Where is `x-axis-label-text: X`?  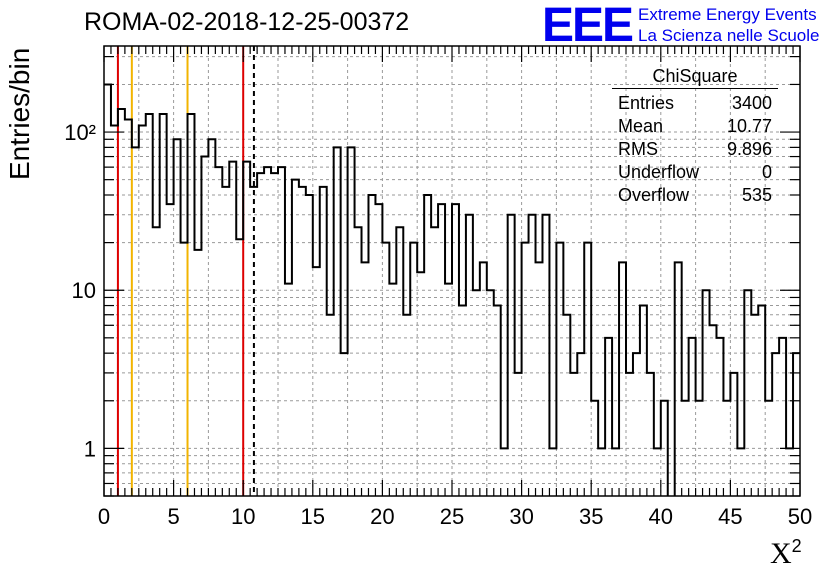 x-axis-label-text: X is located at coordinates (781, 553).